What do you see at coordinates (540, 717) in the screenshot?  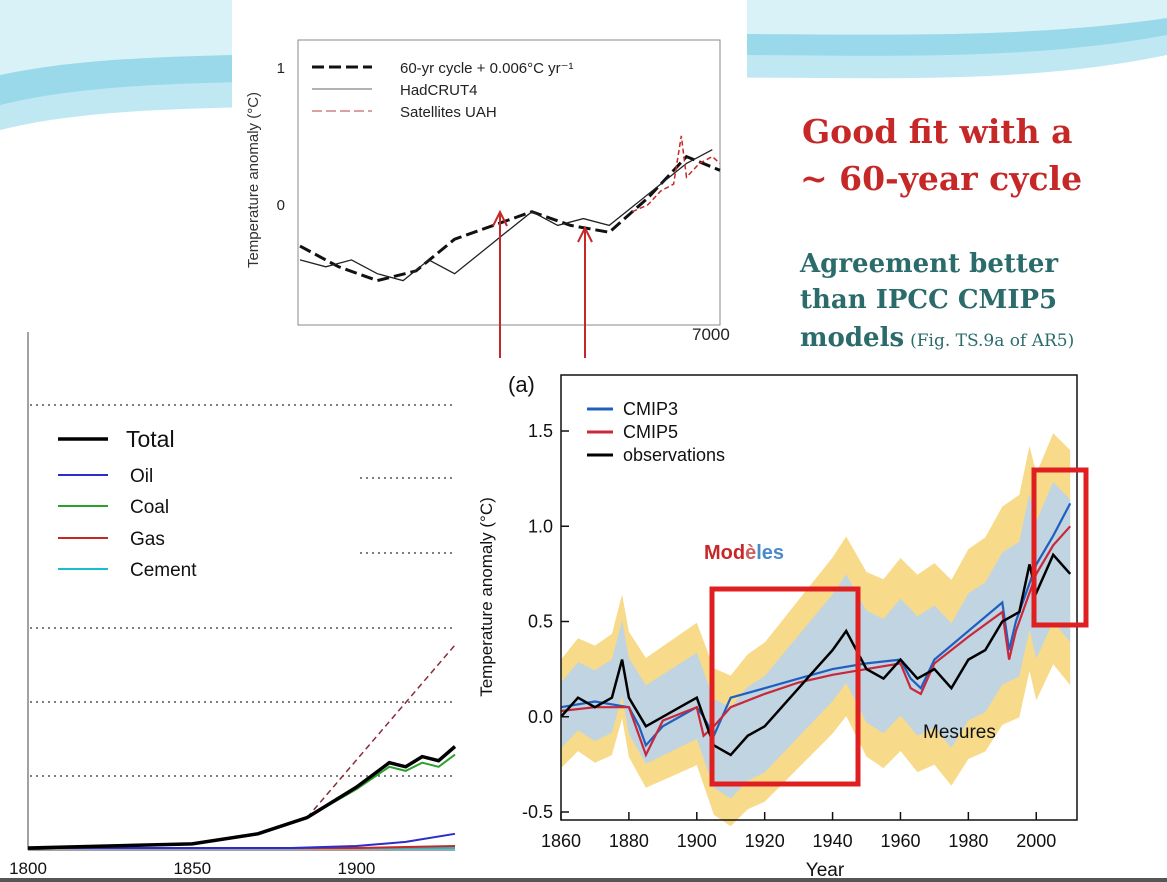 I see `right-ytick-1: 0.0` at bounding box center [540, 717].